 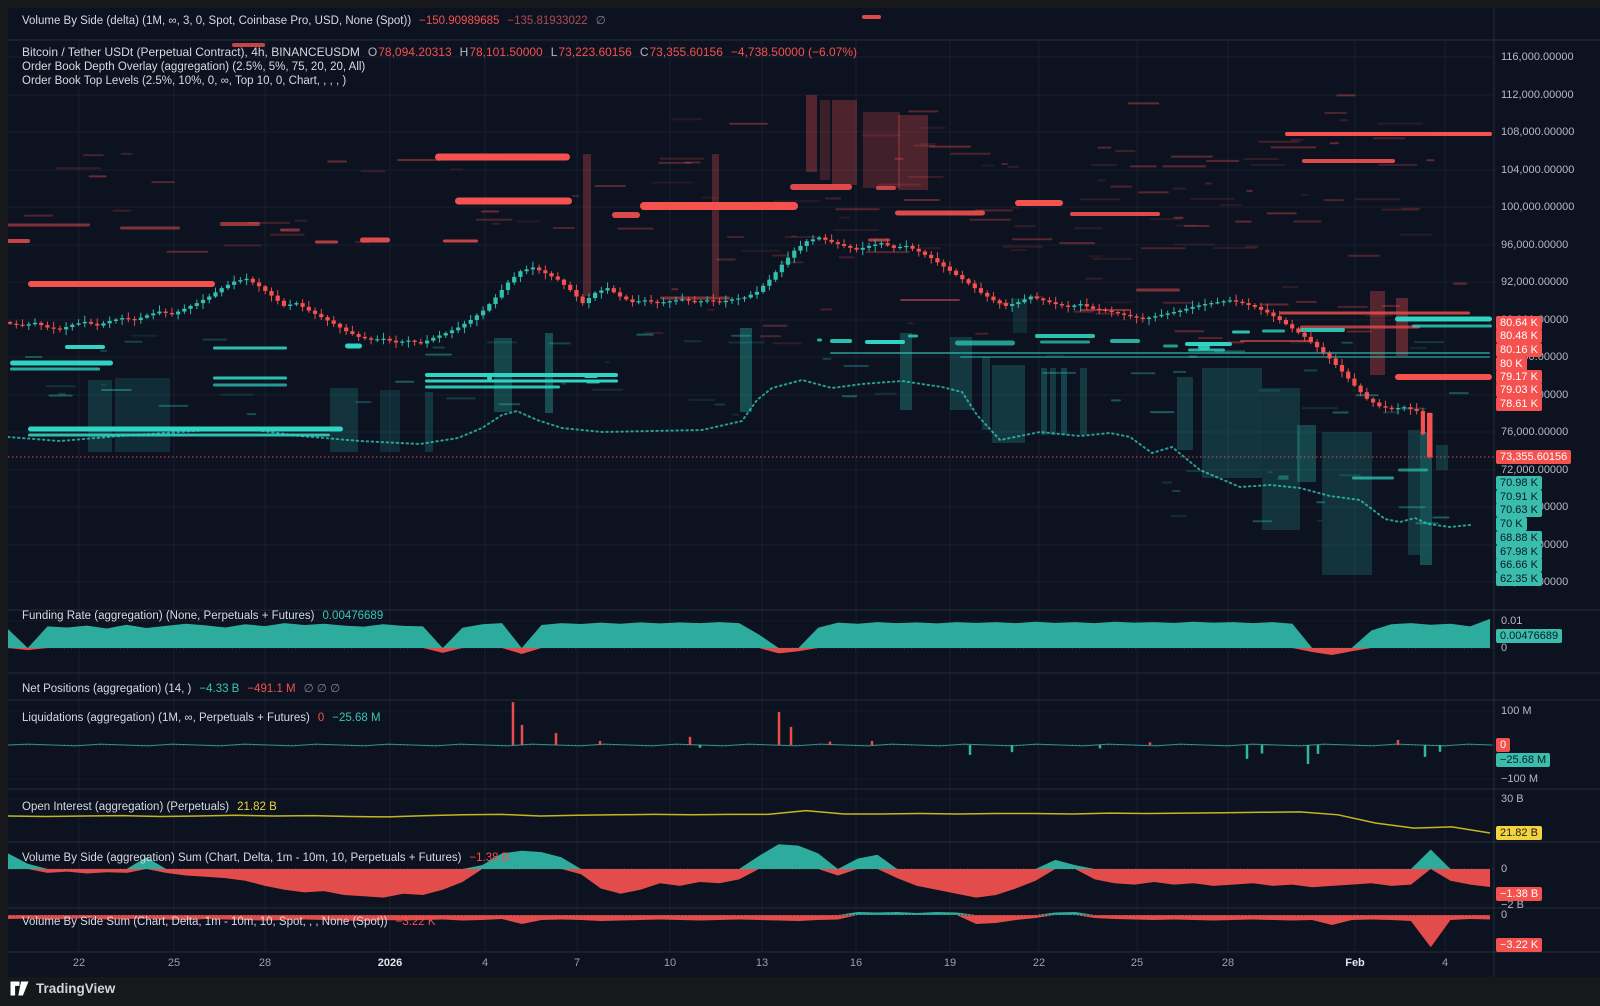 What do you see at coordinates (353, 616) in the screenshot?
I see `indicator-value: 0.00476689` at bounding box center [353, 616].